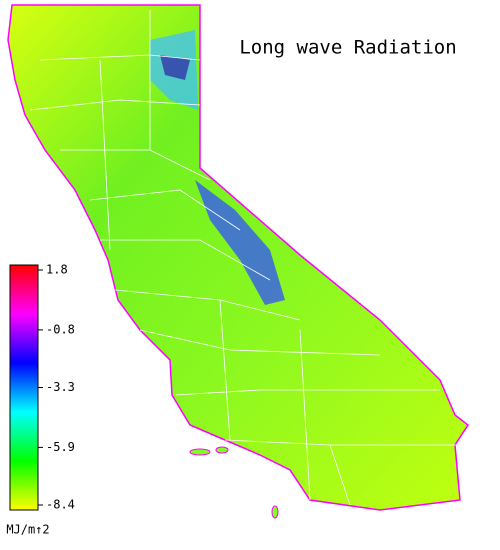 The image size is (500, 550). I want to click on sierra-cold-zone, so click(217, 167).